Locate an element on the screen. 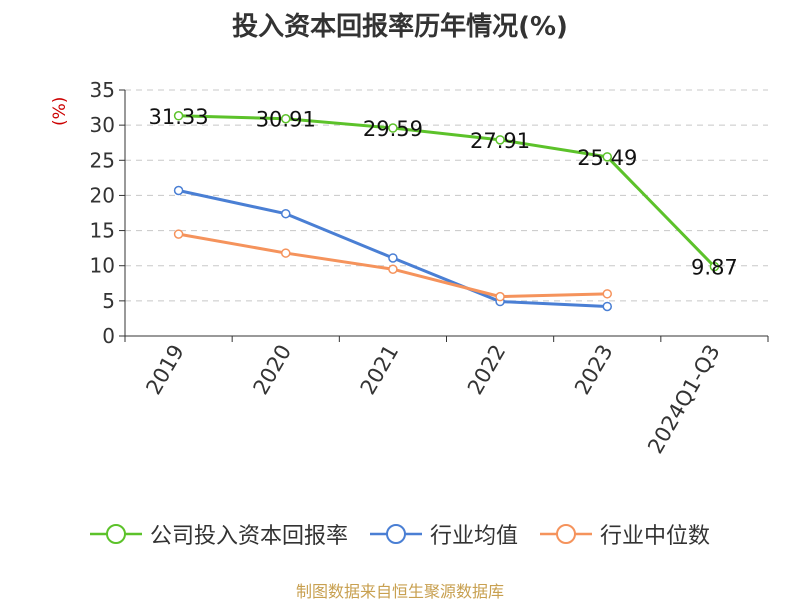  data-label: 25.49 is located at coordinates (607, 158).